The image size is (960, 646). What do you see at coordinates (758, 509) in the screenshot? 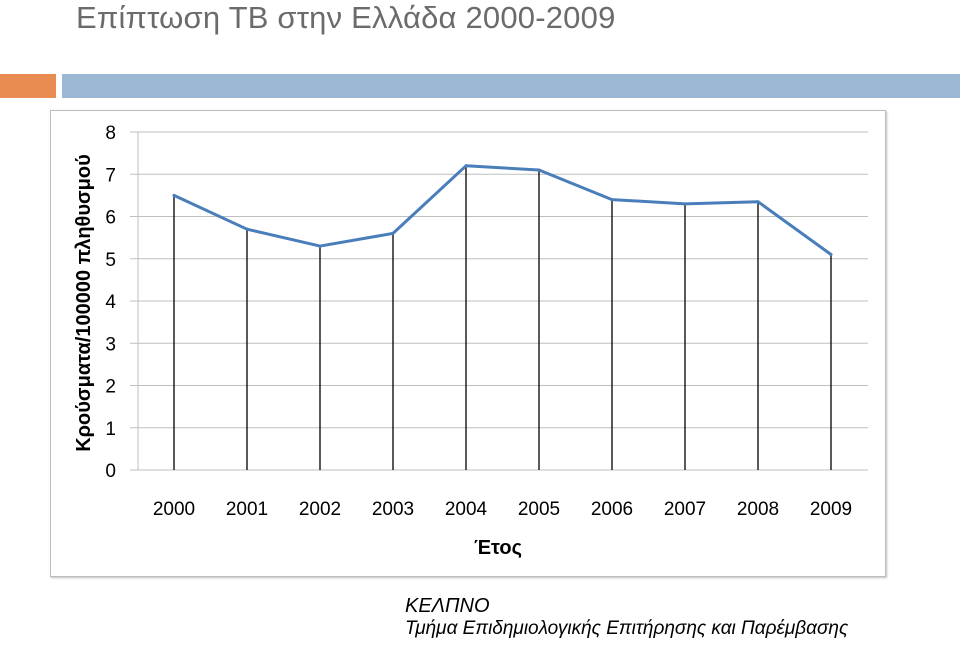
I see `x-tick-label: 2008` at bounding box center [758, 509].